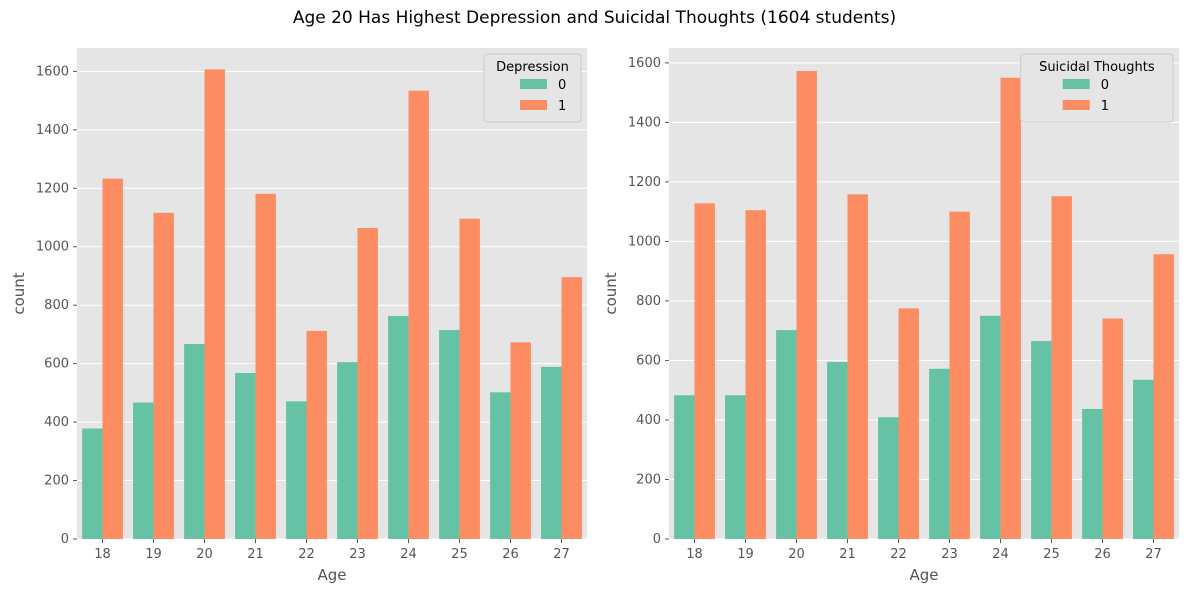 The height and width of the screenshot is (593, 1189). What do you see at coordinates (1097, 88) in the screenshot?
I see `legend-box` at bounding box center [1097, 88].